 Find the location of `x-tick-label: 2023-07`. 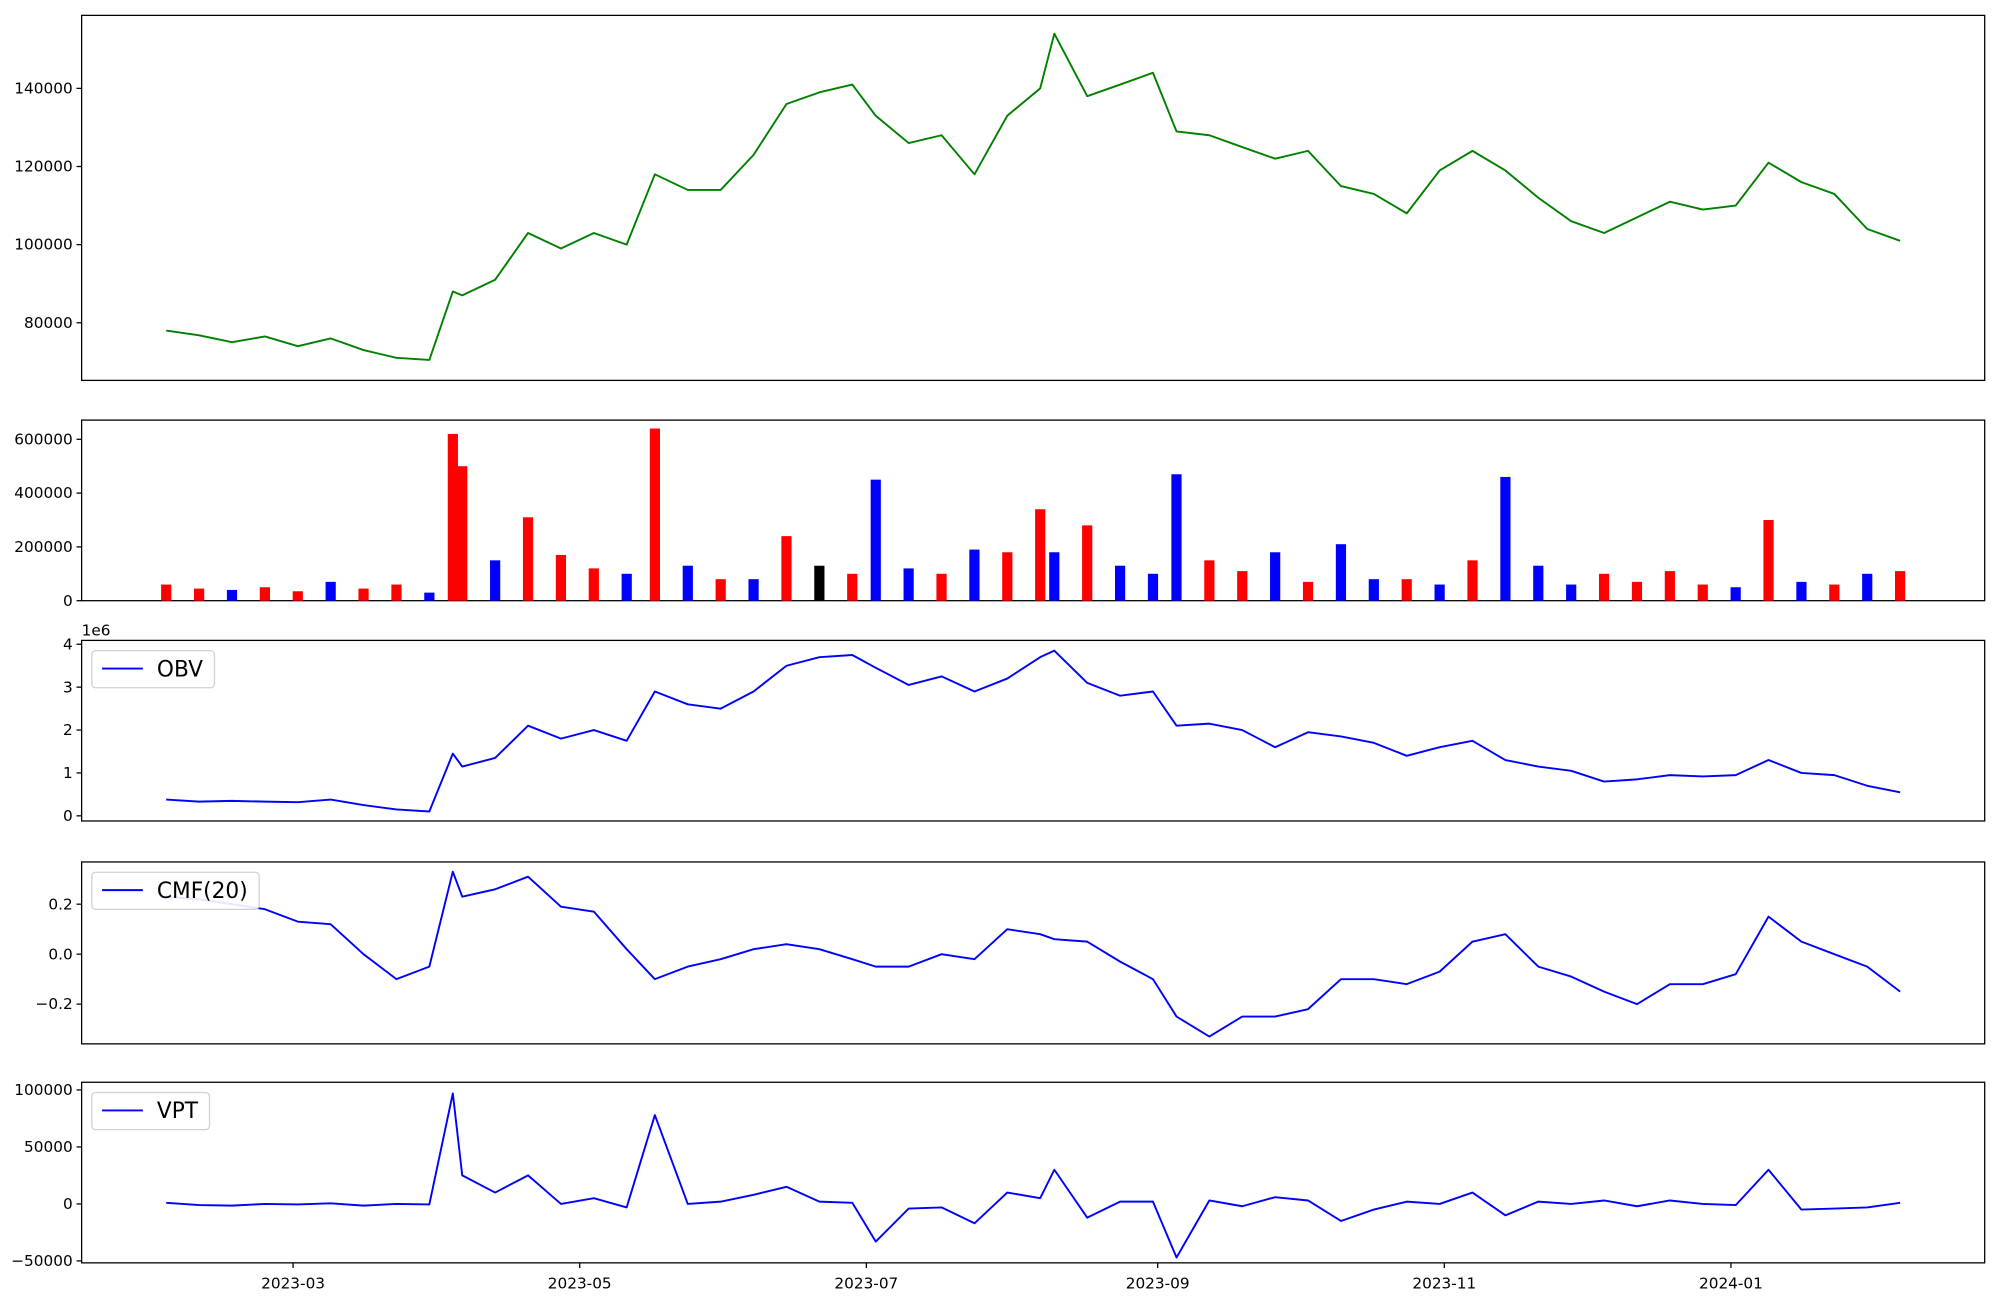

x-tick-label: 2023-07 is located at coordinates (866, 1283).